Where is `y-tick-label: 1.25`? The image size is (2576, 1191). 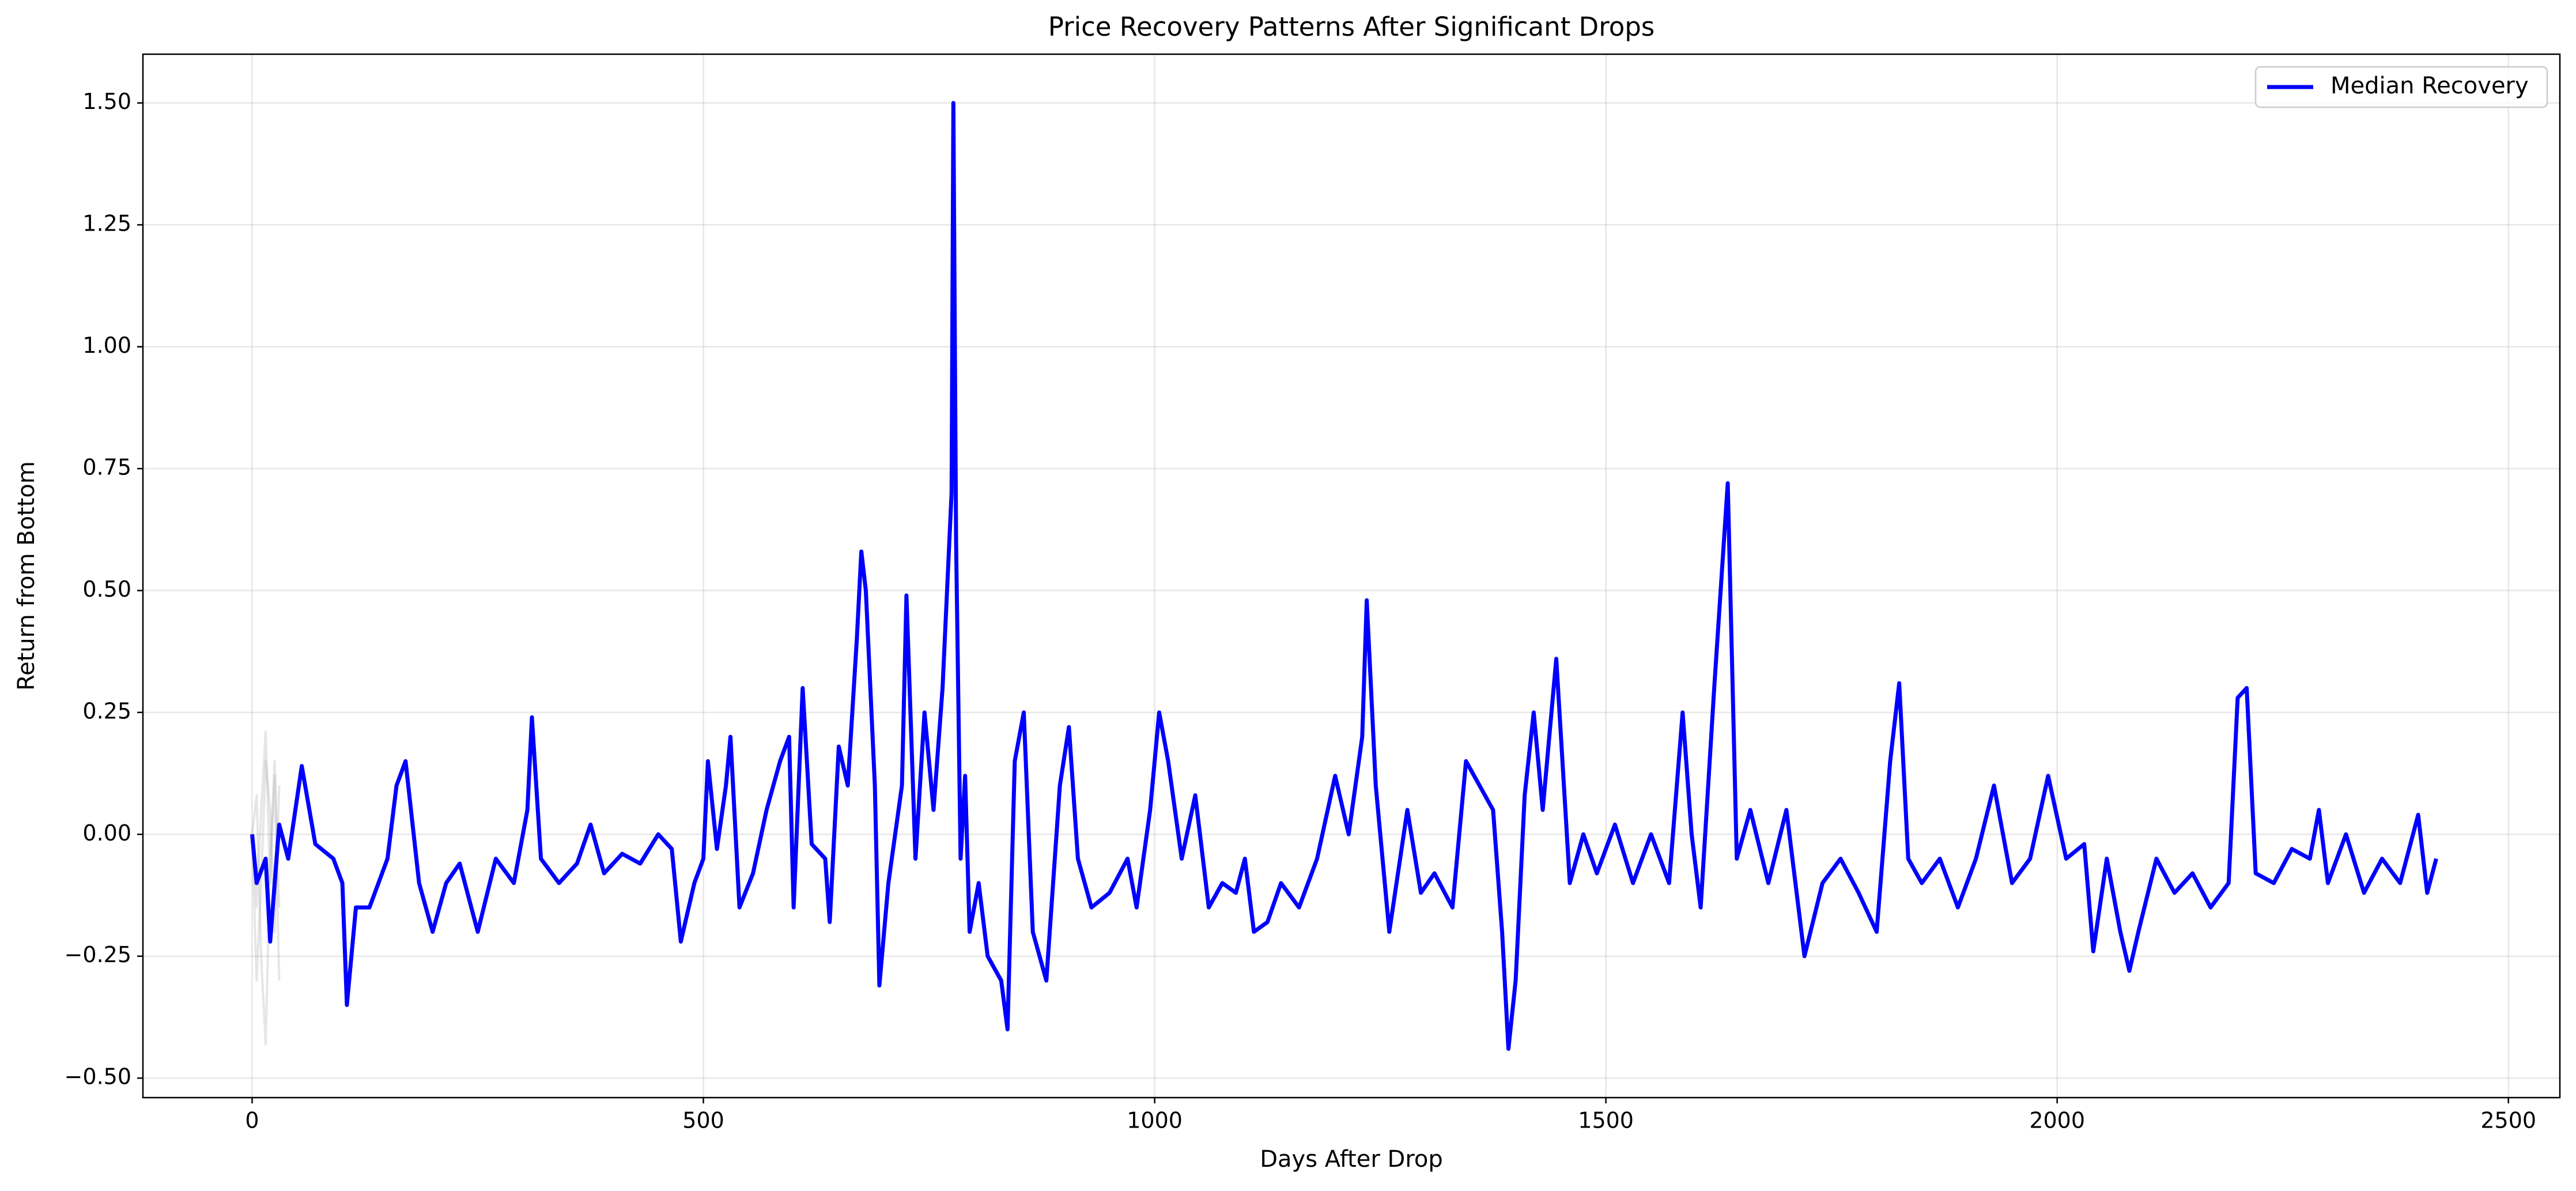
y-tick-label: 1.25 is located at coordinates (106, 223).